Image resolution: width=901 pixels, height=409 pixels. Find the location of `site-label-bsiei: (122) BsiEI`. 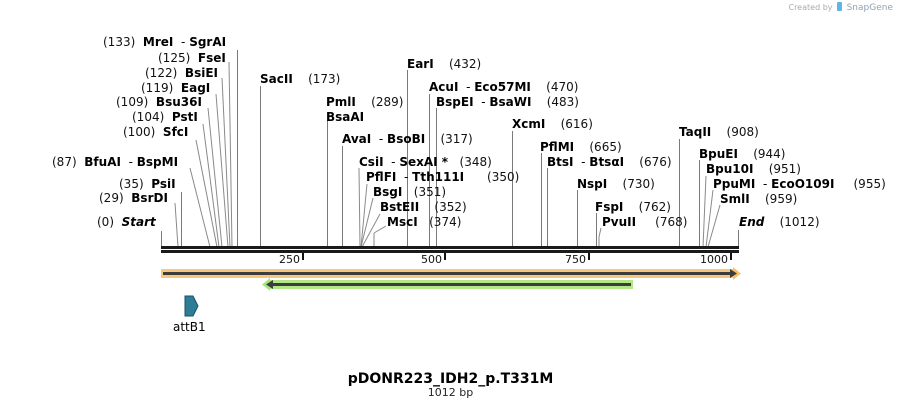

site-label-bsiei: (122) BsiEI is located at coordinates (181, 73).